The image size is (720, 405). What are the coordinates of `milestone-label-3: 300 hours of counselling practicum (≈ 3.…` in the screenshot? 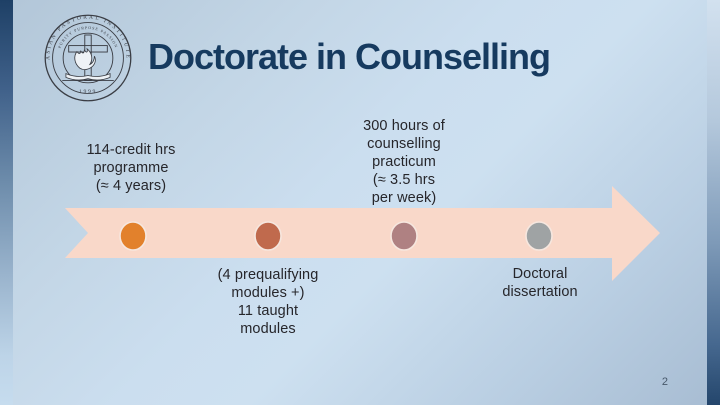 It's located at (404, 162).